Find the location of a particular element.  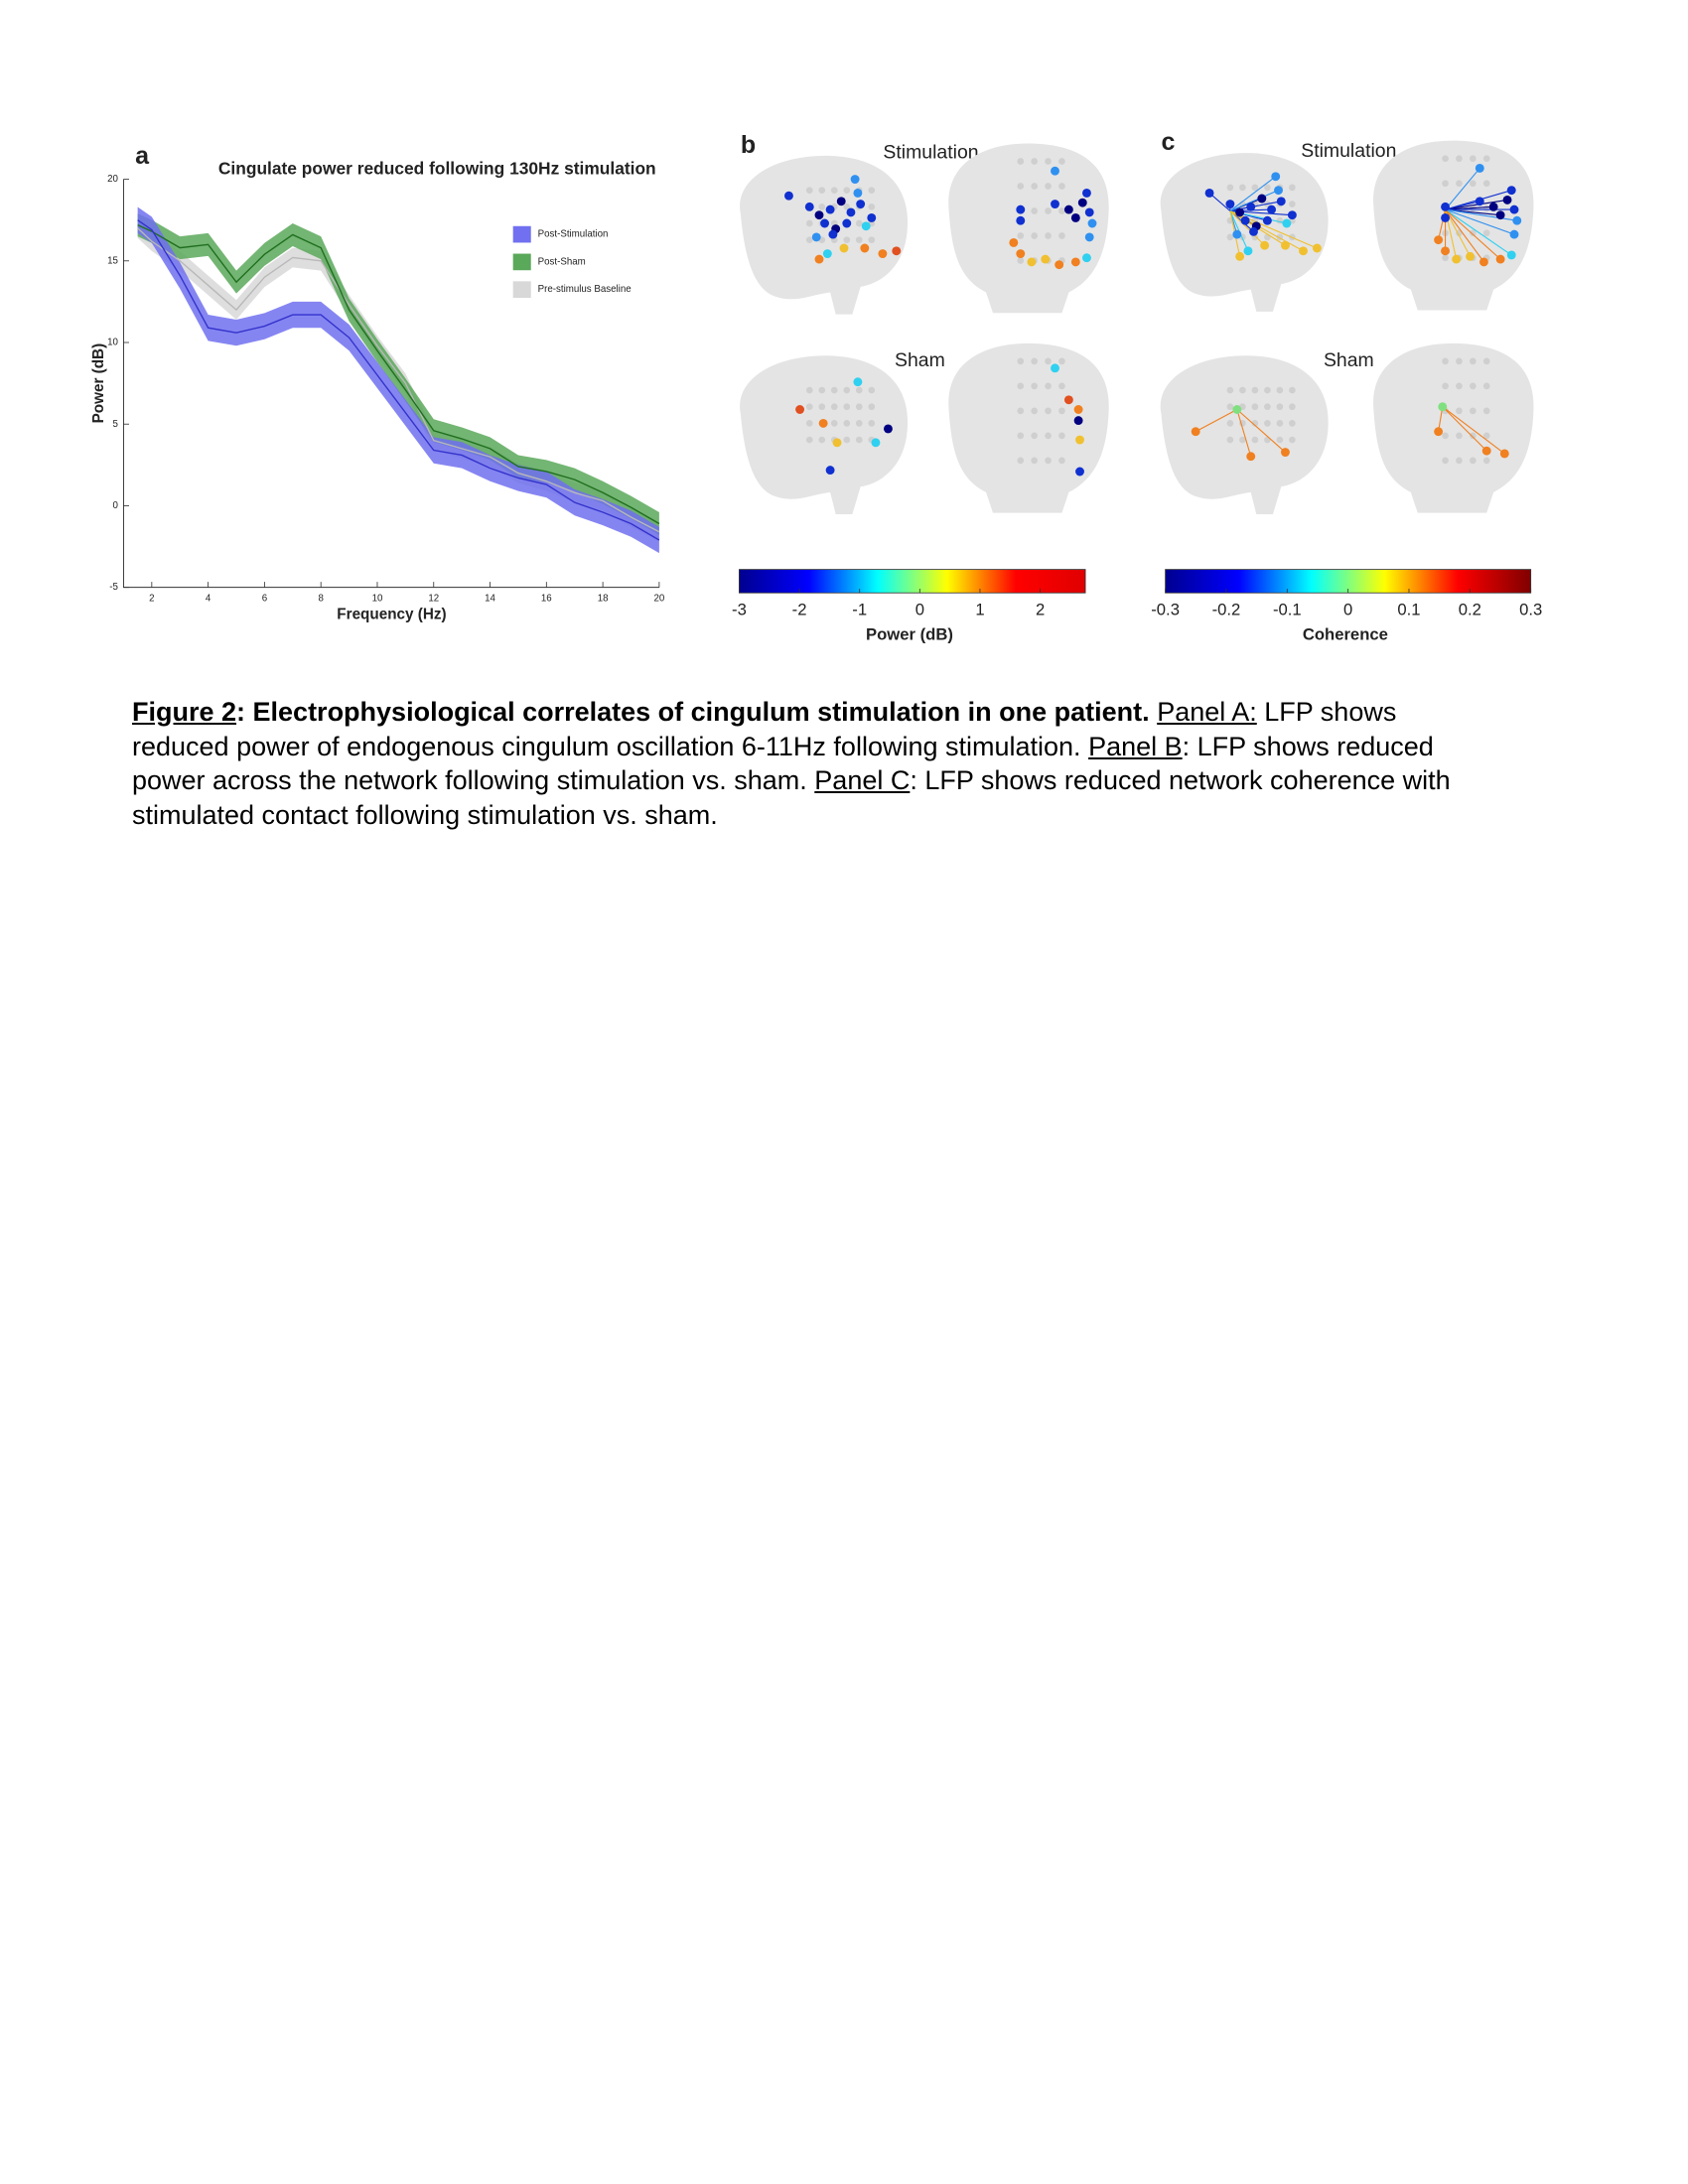

y-axis-label: Power (dB) is located at coordinates (98, 383).